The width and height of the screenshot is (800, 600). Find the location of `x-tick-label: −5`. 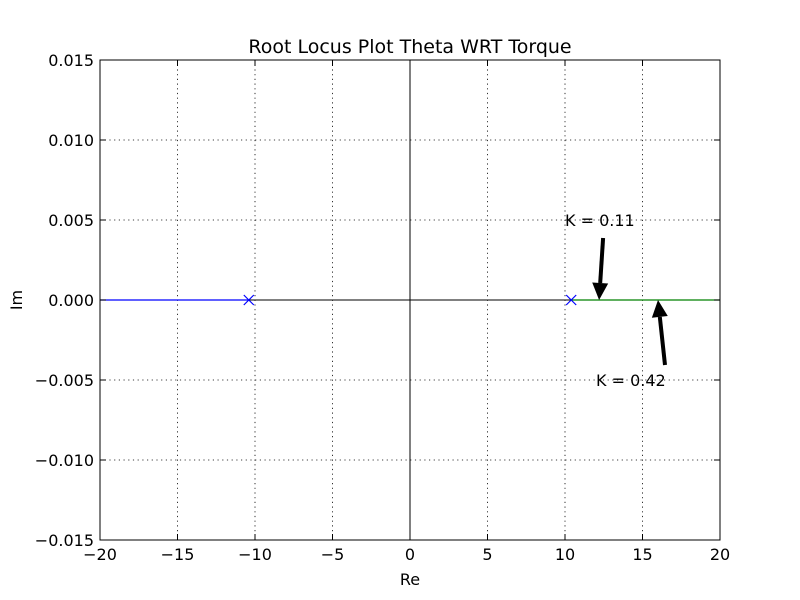

x-tick-label: −5 is located at coordinates (333, 554).